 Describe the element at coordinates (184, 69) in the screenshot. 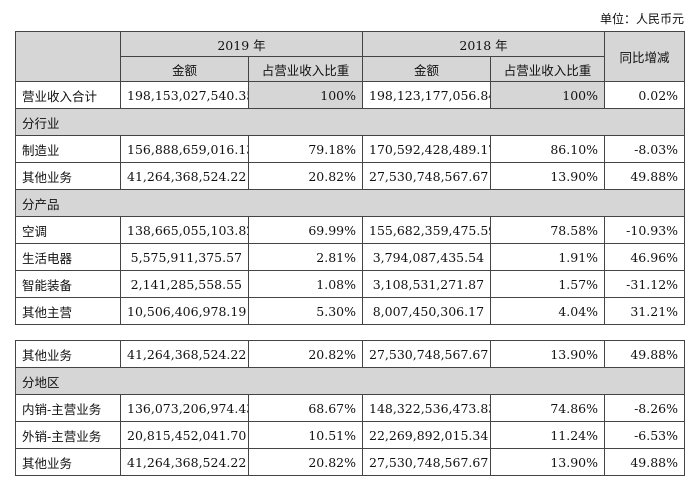

I see `header-amount-2019: 金额` at that location.